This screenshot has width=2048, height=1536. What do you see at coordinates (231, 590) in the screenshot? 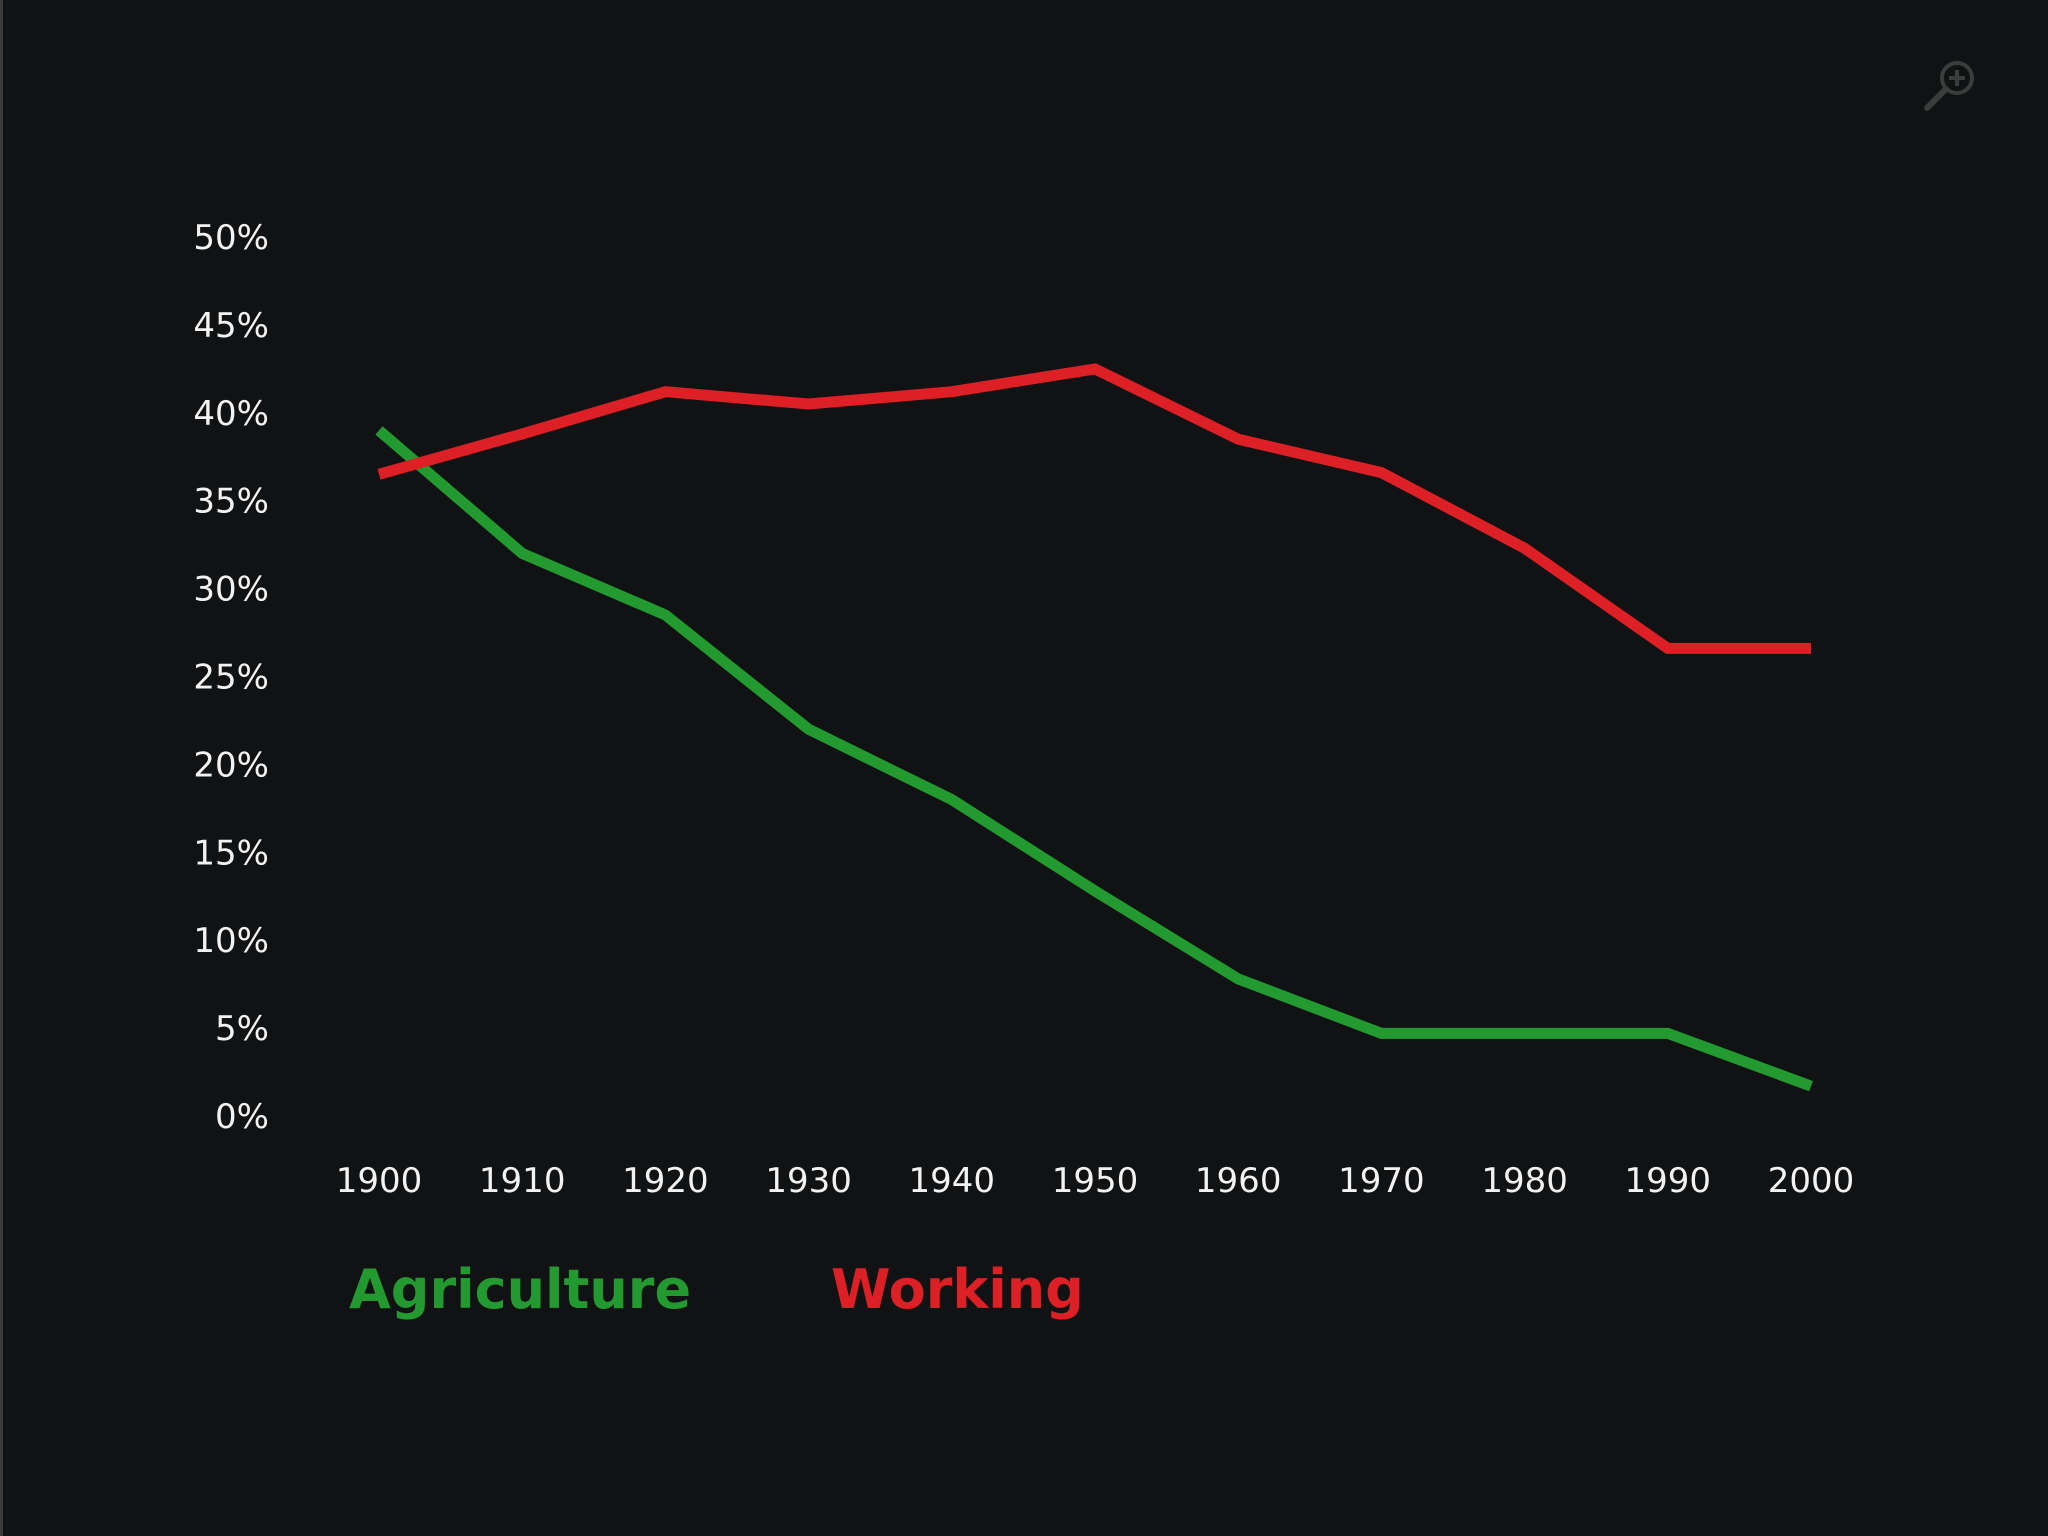
I see `y-tick-label: 30%` at bounding box center [231, 590].